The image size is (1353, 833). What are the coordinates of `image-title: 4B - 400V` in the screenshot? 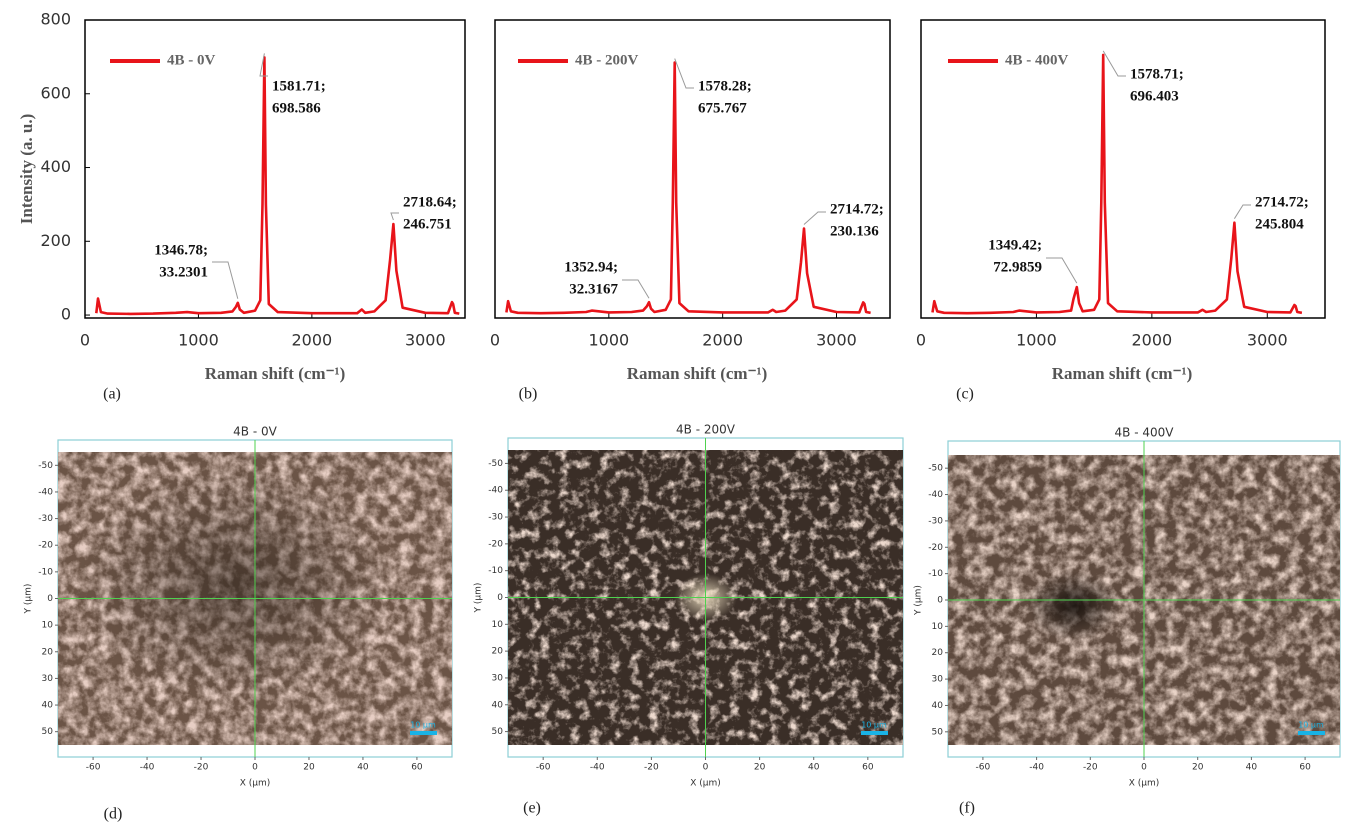 It's located at (1145, 433).